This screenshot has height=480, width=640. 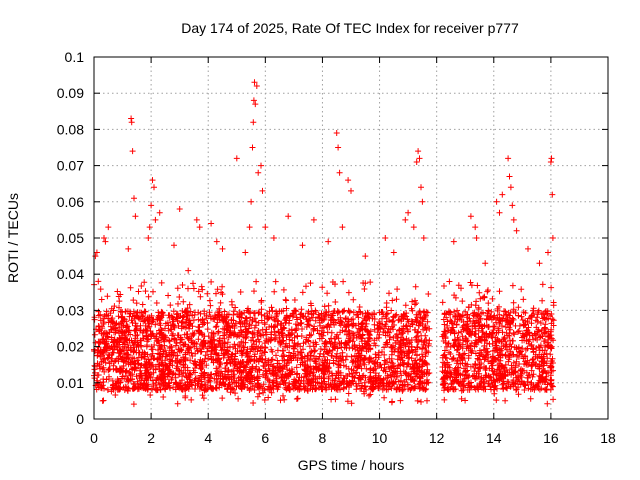 I want to click on y-tick-label: 0.08, so click(x=70, y=129).